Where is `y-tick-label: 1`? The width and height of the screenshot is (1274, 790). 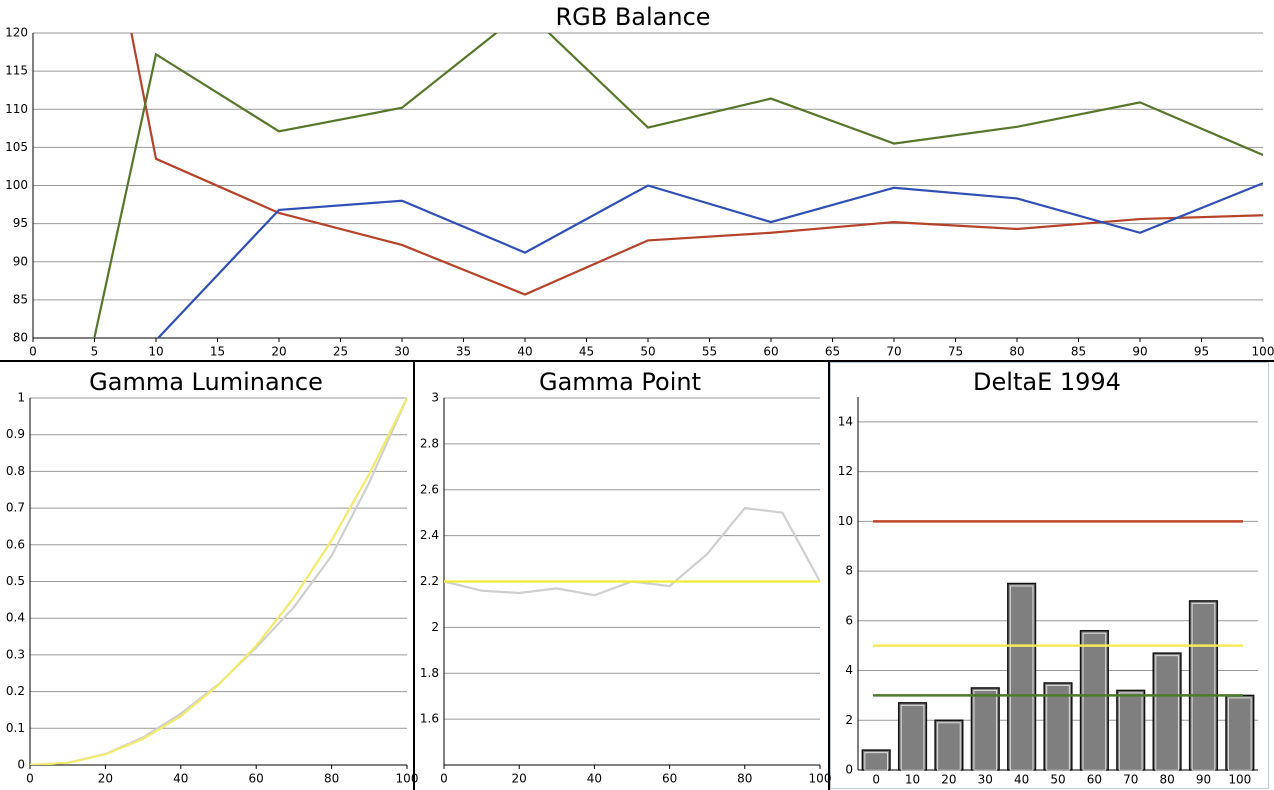 y-tick-label: 1 is located at coordinates (21, 398).